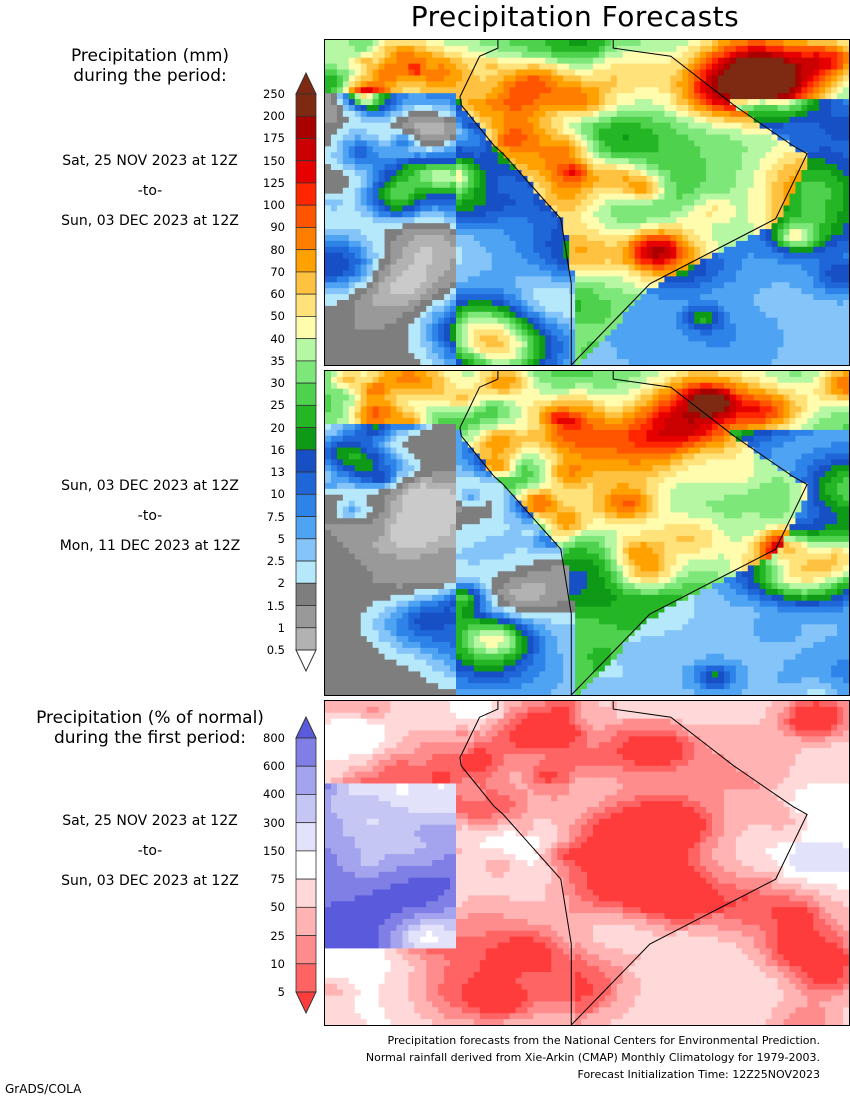 Image resolution: width=850 pixels, height=1100 pixels. I want to click on colorbar-tick-label: 40, so click(277, 338).